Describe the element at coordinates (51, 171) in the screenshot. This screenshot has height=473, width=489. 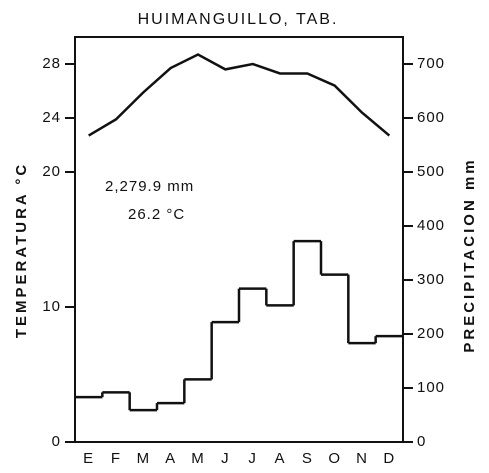
I see `y-tick-label: 20` at that location.